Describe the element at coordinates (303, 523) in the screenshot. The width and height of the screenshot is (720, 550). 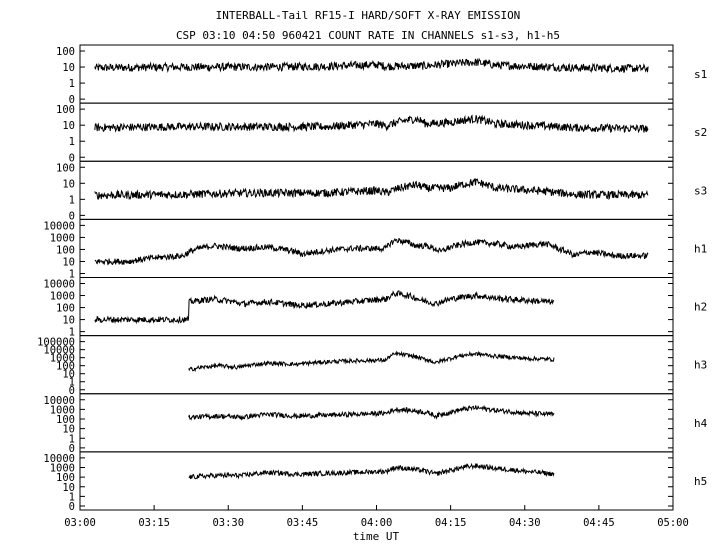
I see `x-tick-label: 03:45` at that location.